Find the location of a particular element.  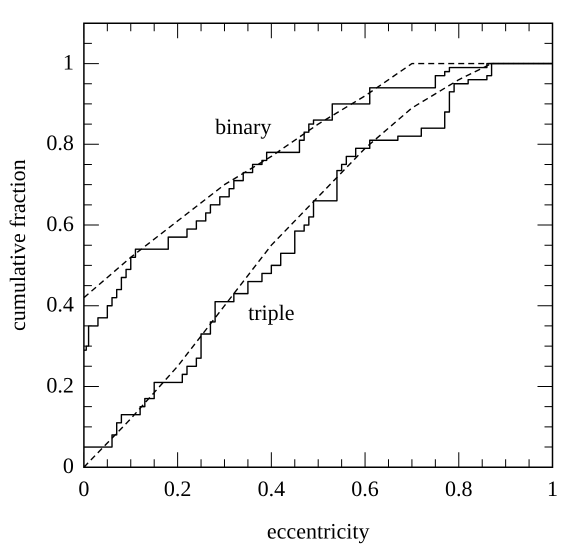

y-tick-label: 0.6 is located at coordinates (60, 223).